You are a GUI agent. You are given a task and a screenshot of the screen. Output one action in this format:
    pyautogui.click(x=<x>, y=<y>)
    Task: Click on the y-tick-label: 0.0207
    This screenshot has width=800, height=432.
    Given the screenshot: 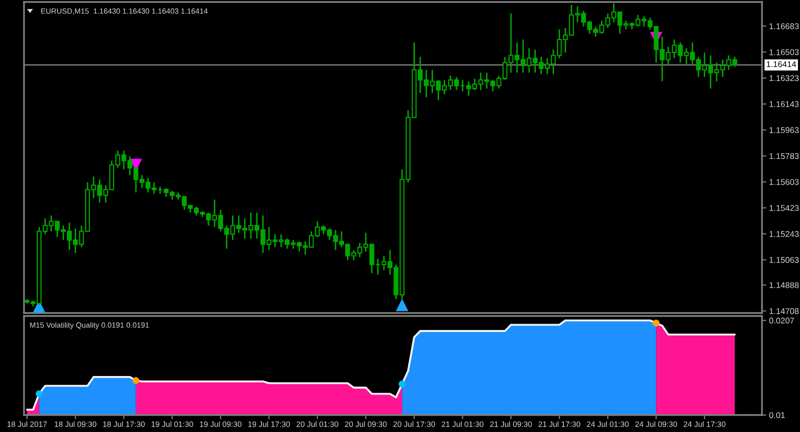 What is the action you would take?
    pyautogui.click(x=781, y=321)
    